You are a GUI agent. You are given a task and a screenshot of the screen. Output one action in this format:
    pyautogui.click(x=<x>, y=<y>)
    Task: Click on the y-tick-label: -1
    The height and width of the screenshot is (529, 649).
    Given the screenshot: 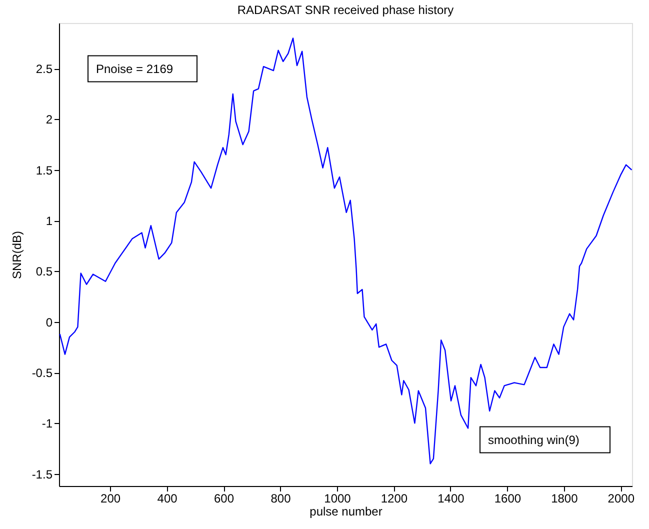 What is the action you would take?
    pyautogui.click(x=47, y=423)
    